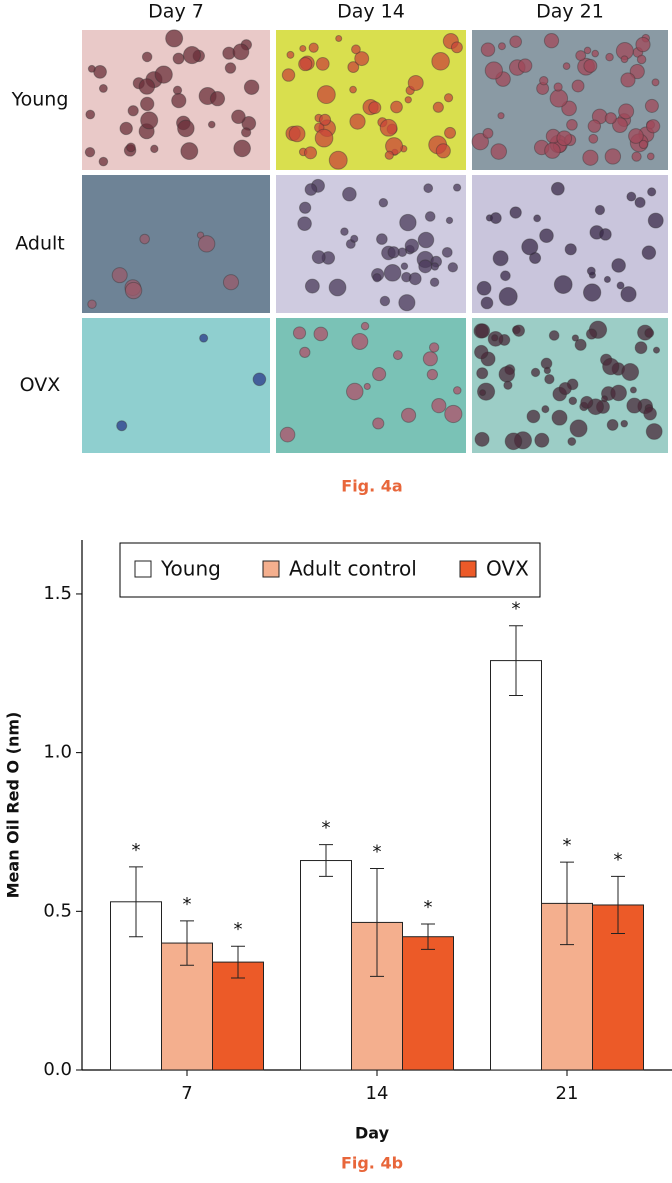  I want to click on x-tick-label: 21, so click(567, 1093).